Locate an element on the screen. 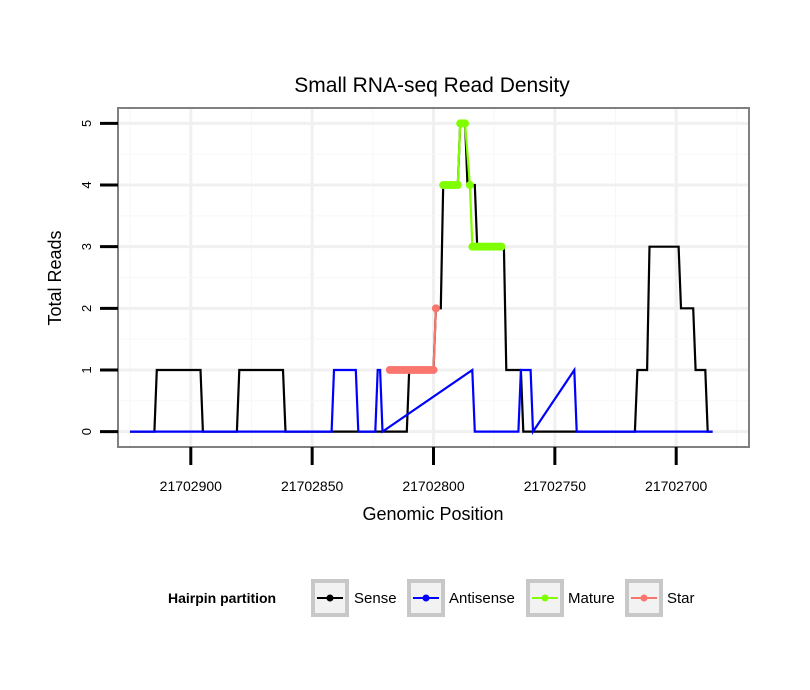  legend-item-sense: Sense is located at coordinates (354, 598).